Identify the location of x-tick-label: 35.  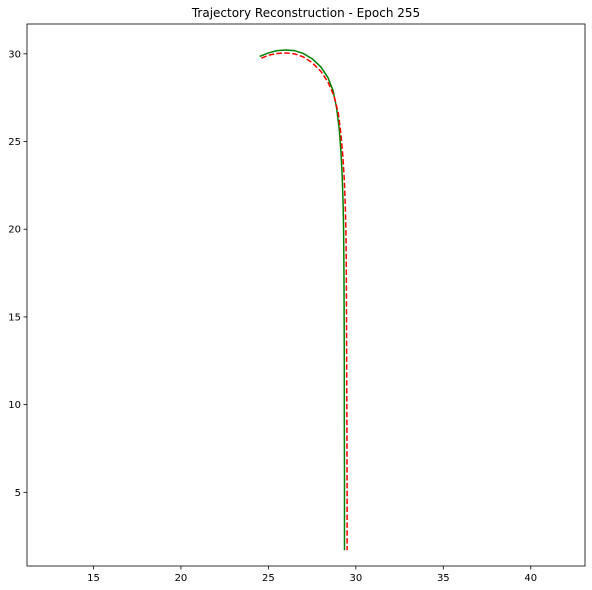
(443, 578).